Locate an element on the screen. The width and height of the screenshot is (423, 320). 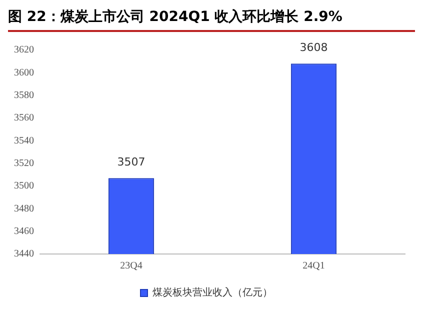
data-label: 3507 is located at coordinates (131, 161).